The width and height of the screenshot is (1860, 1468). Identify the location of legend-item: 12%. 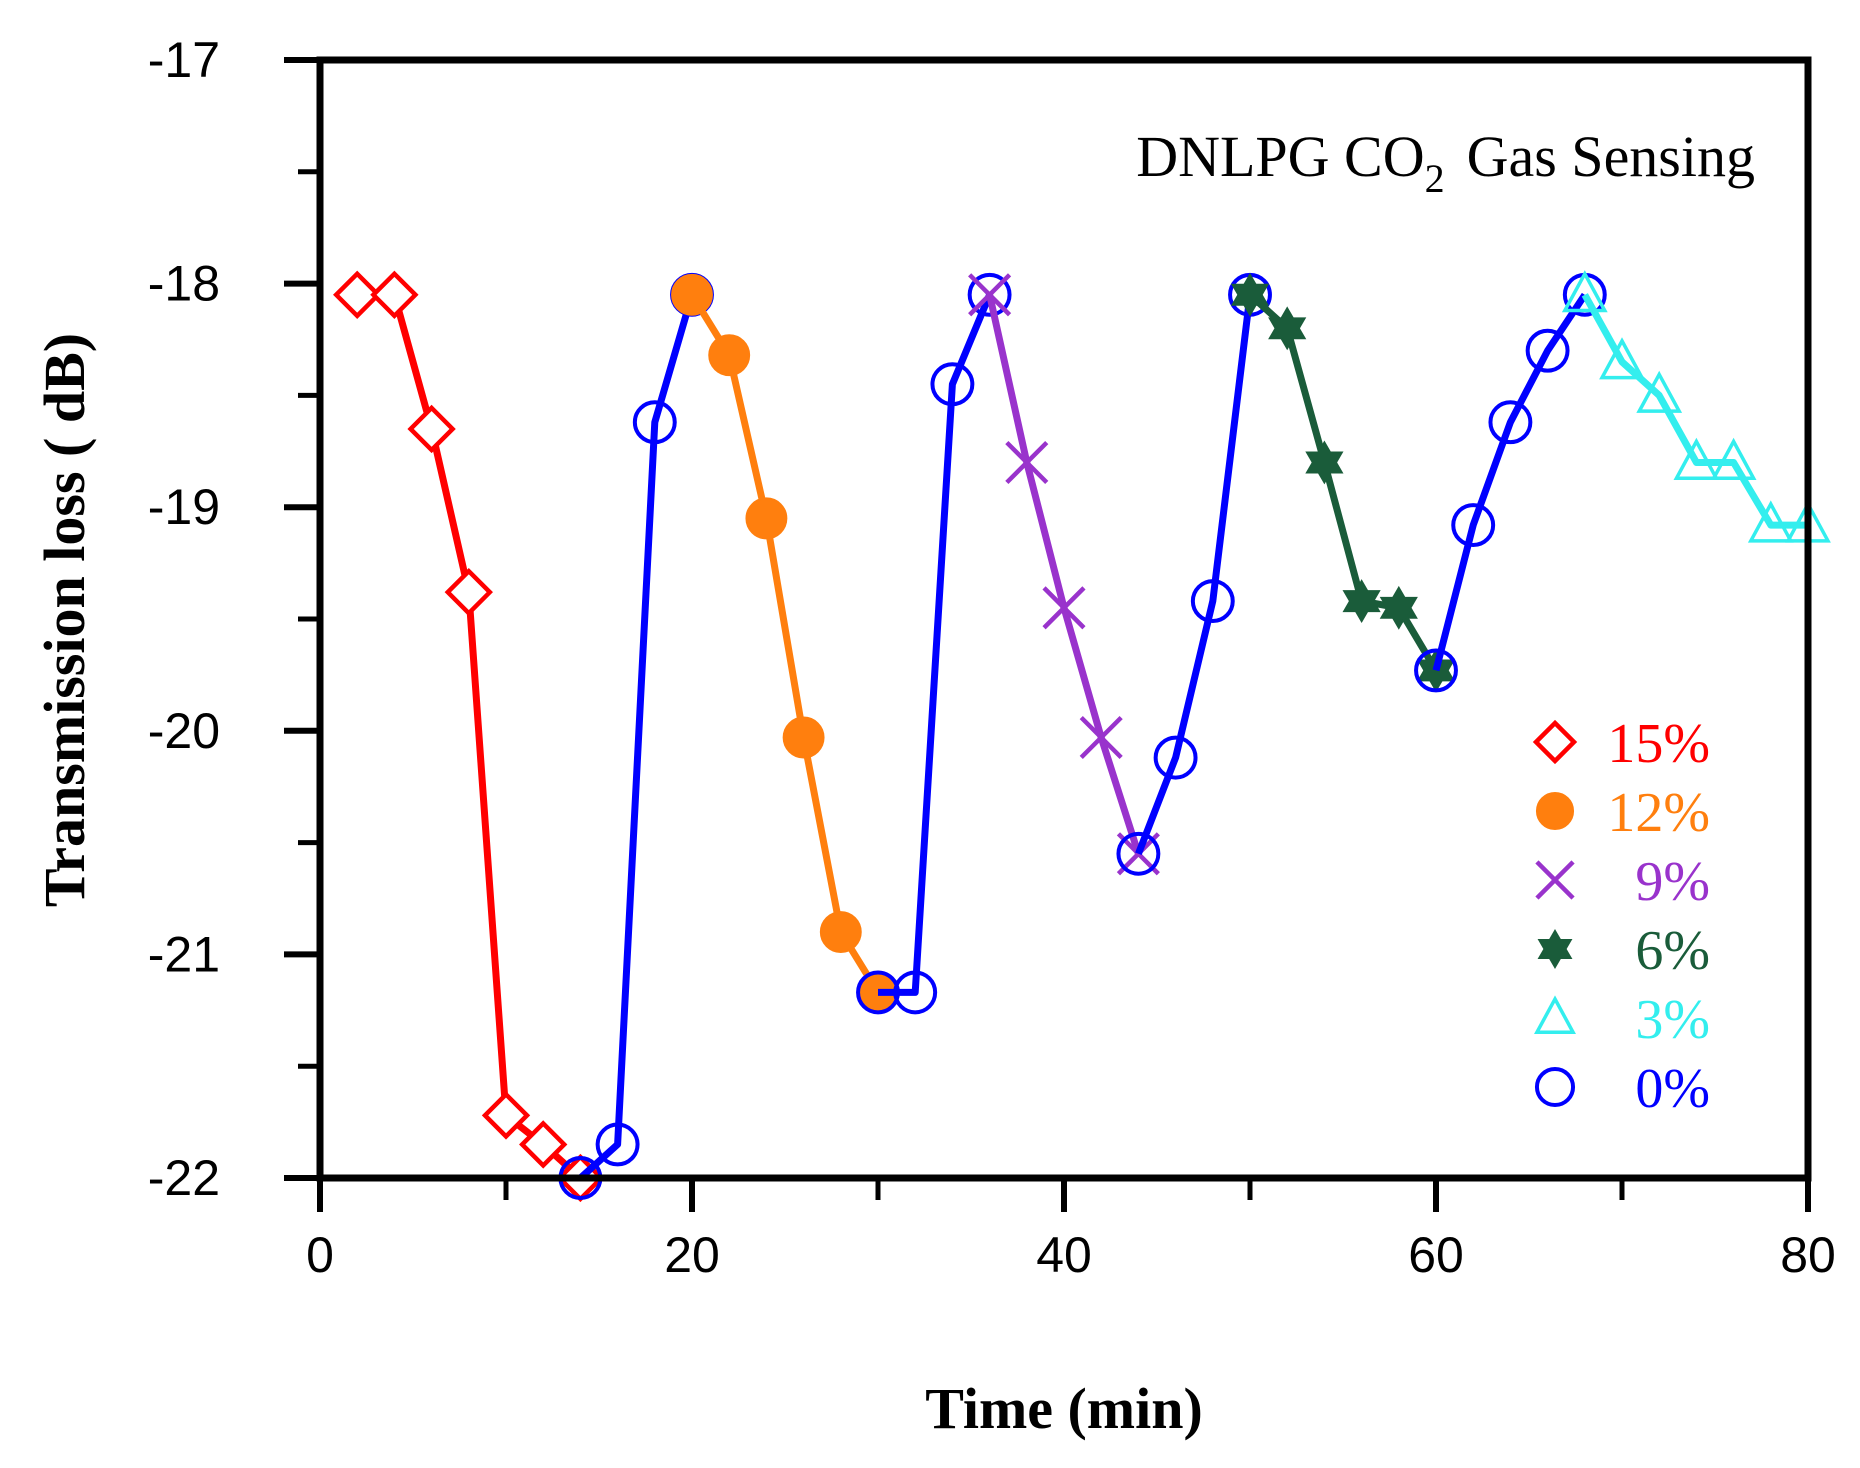
(1622, 813).